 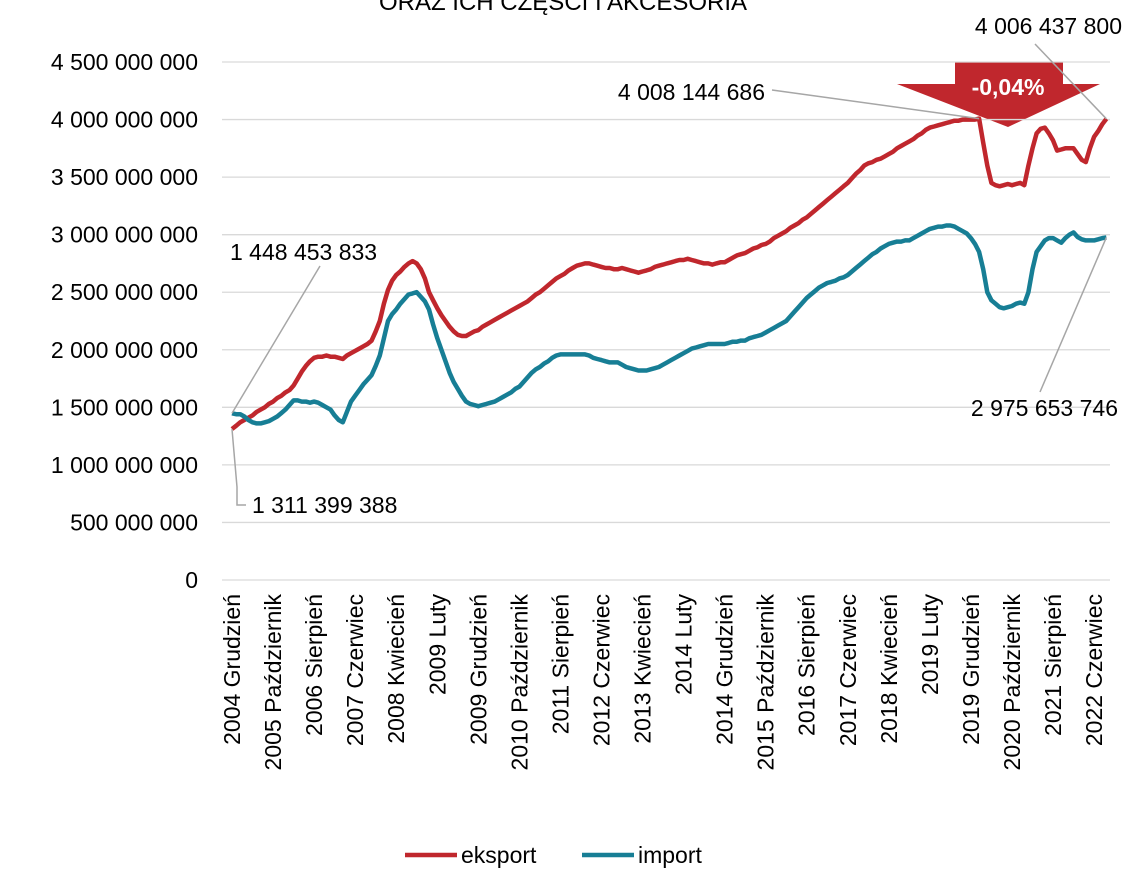 I want to click on x-tick-label: 2019 Grudzień, so click(x=971, y=669).